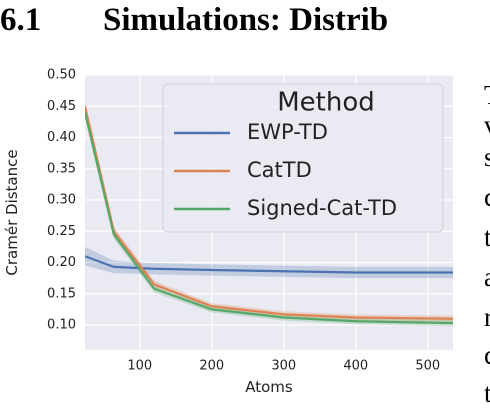 The height and width of the screenshot is (414, 490). What do you see at coordinates (283, 366) in the screenshot?
I see `x-tick-label: 300` at bounding box center [283, 366].